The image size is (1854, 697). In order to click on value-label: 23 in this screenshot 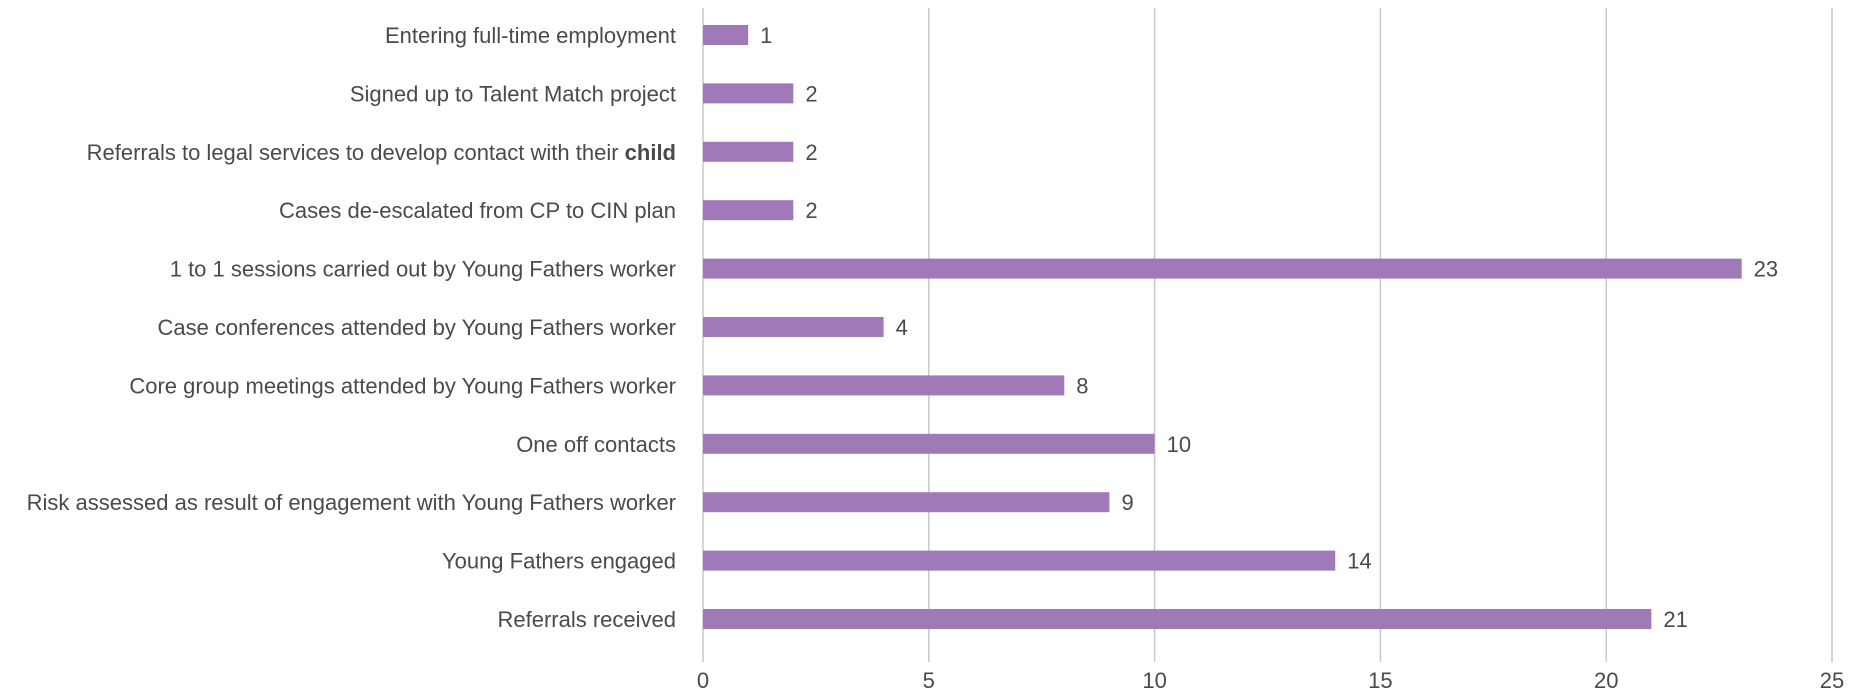, I will do `click(1766, 269)`.